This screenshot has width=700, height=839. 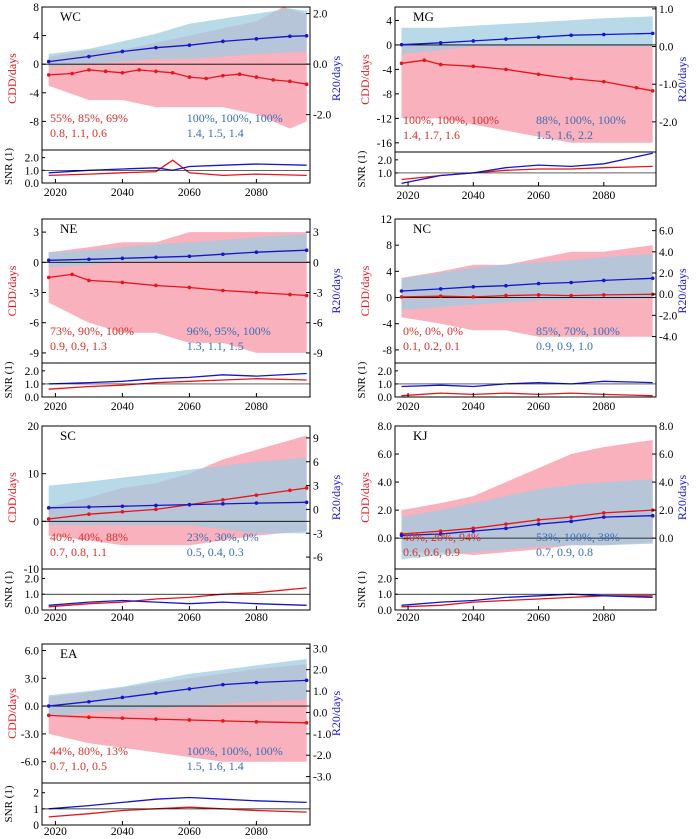 What do you see at coordinates (387, 95) in the screenshot?
I see `left-tick-label: -8` at bounding box center [387, 95].